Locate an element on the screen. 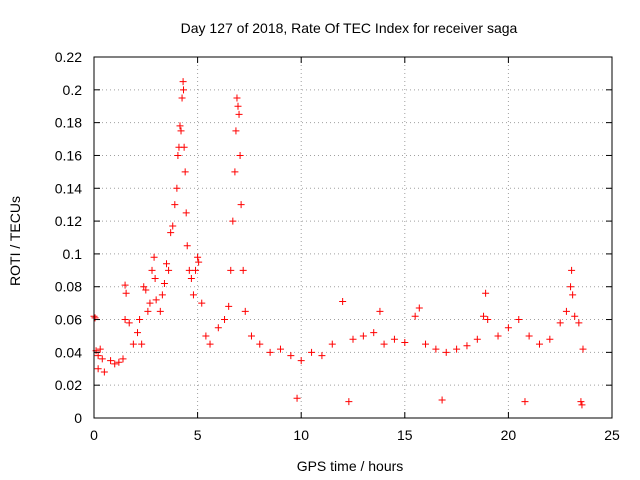 Image resolution: width=640 pixels, height=480 pixels. y-tick-label: 0 is located at coordinates (78, 418).